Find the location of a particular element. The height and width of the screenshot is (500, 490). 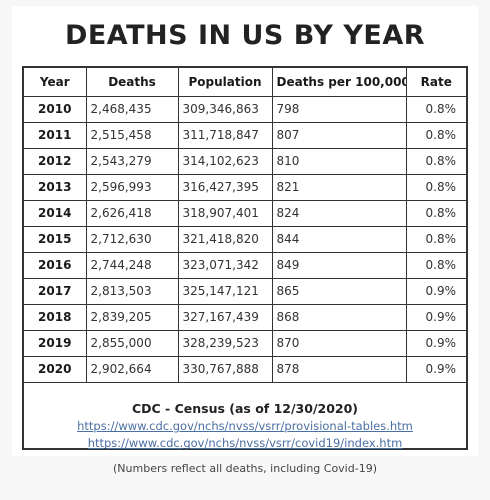

cell-population: 314,102,623 is located at coordinates (225, 161).